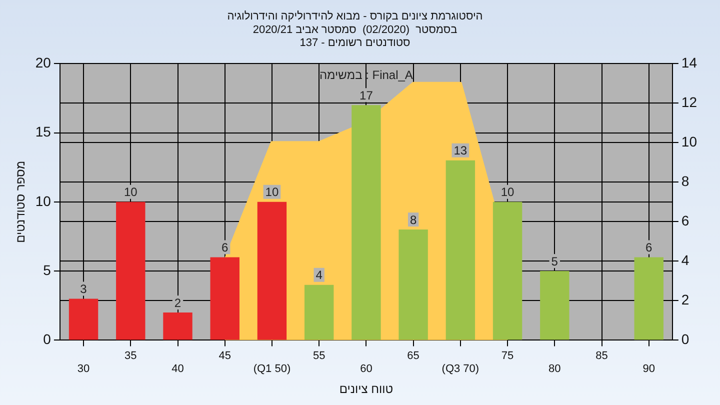 The image size is (720, 405). I want to click on x-tick-label: 30, so click(83, 369).